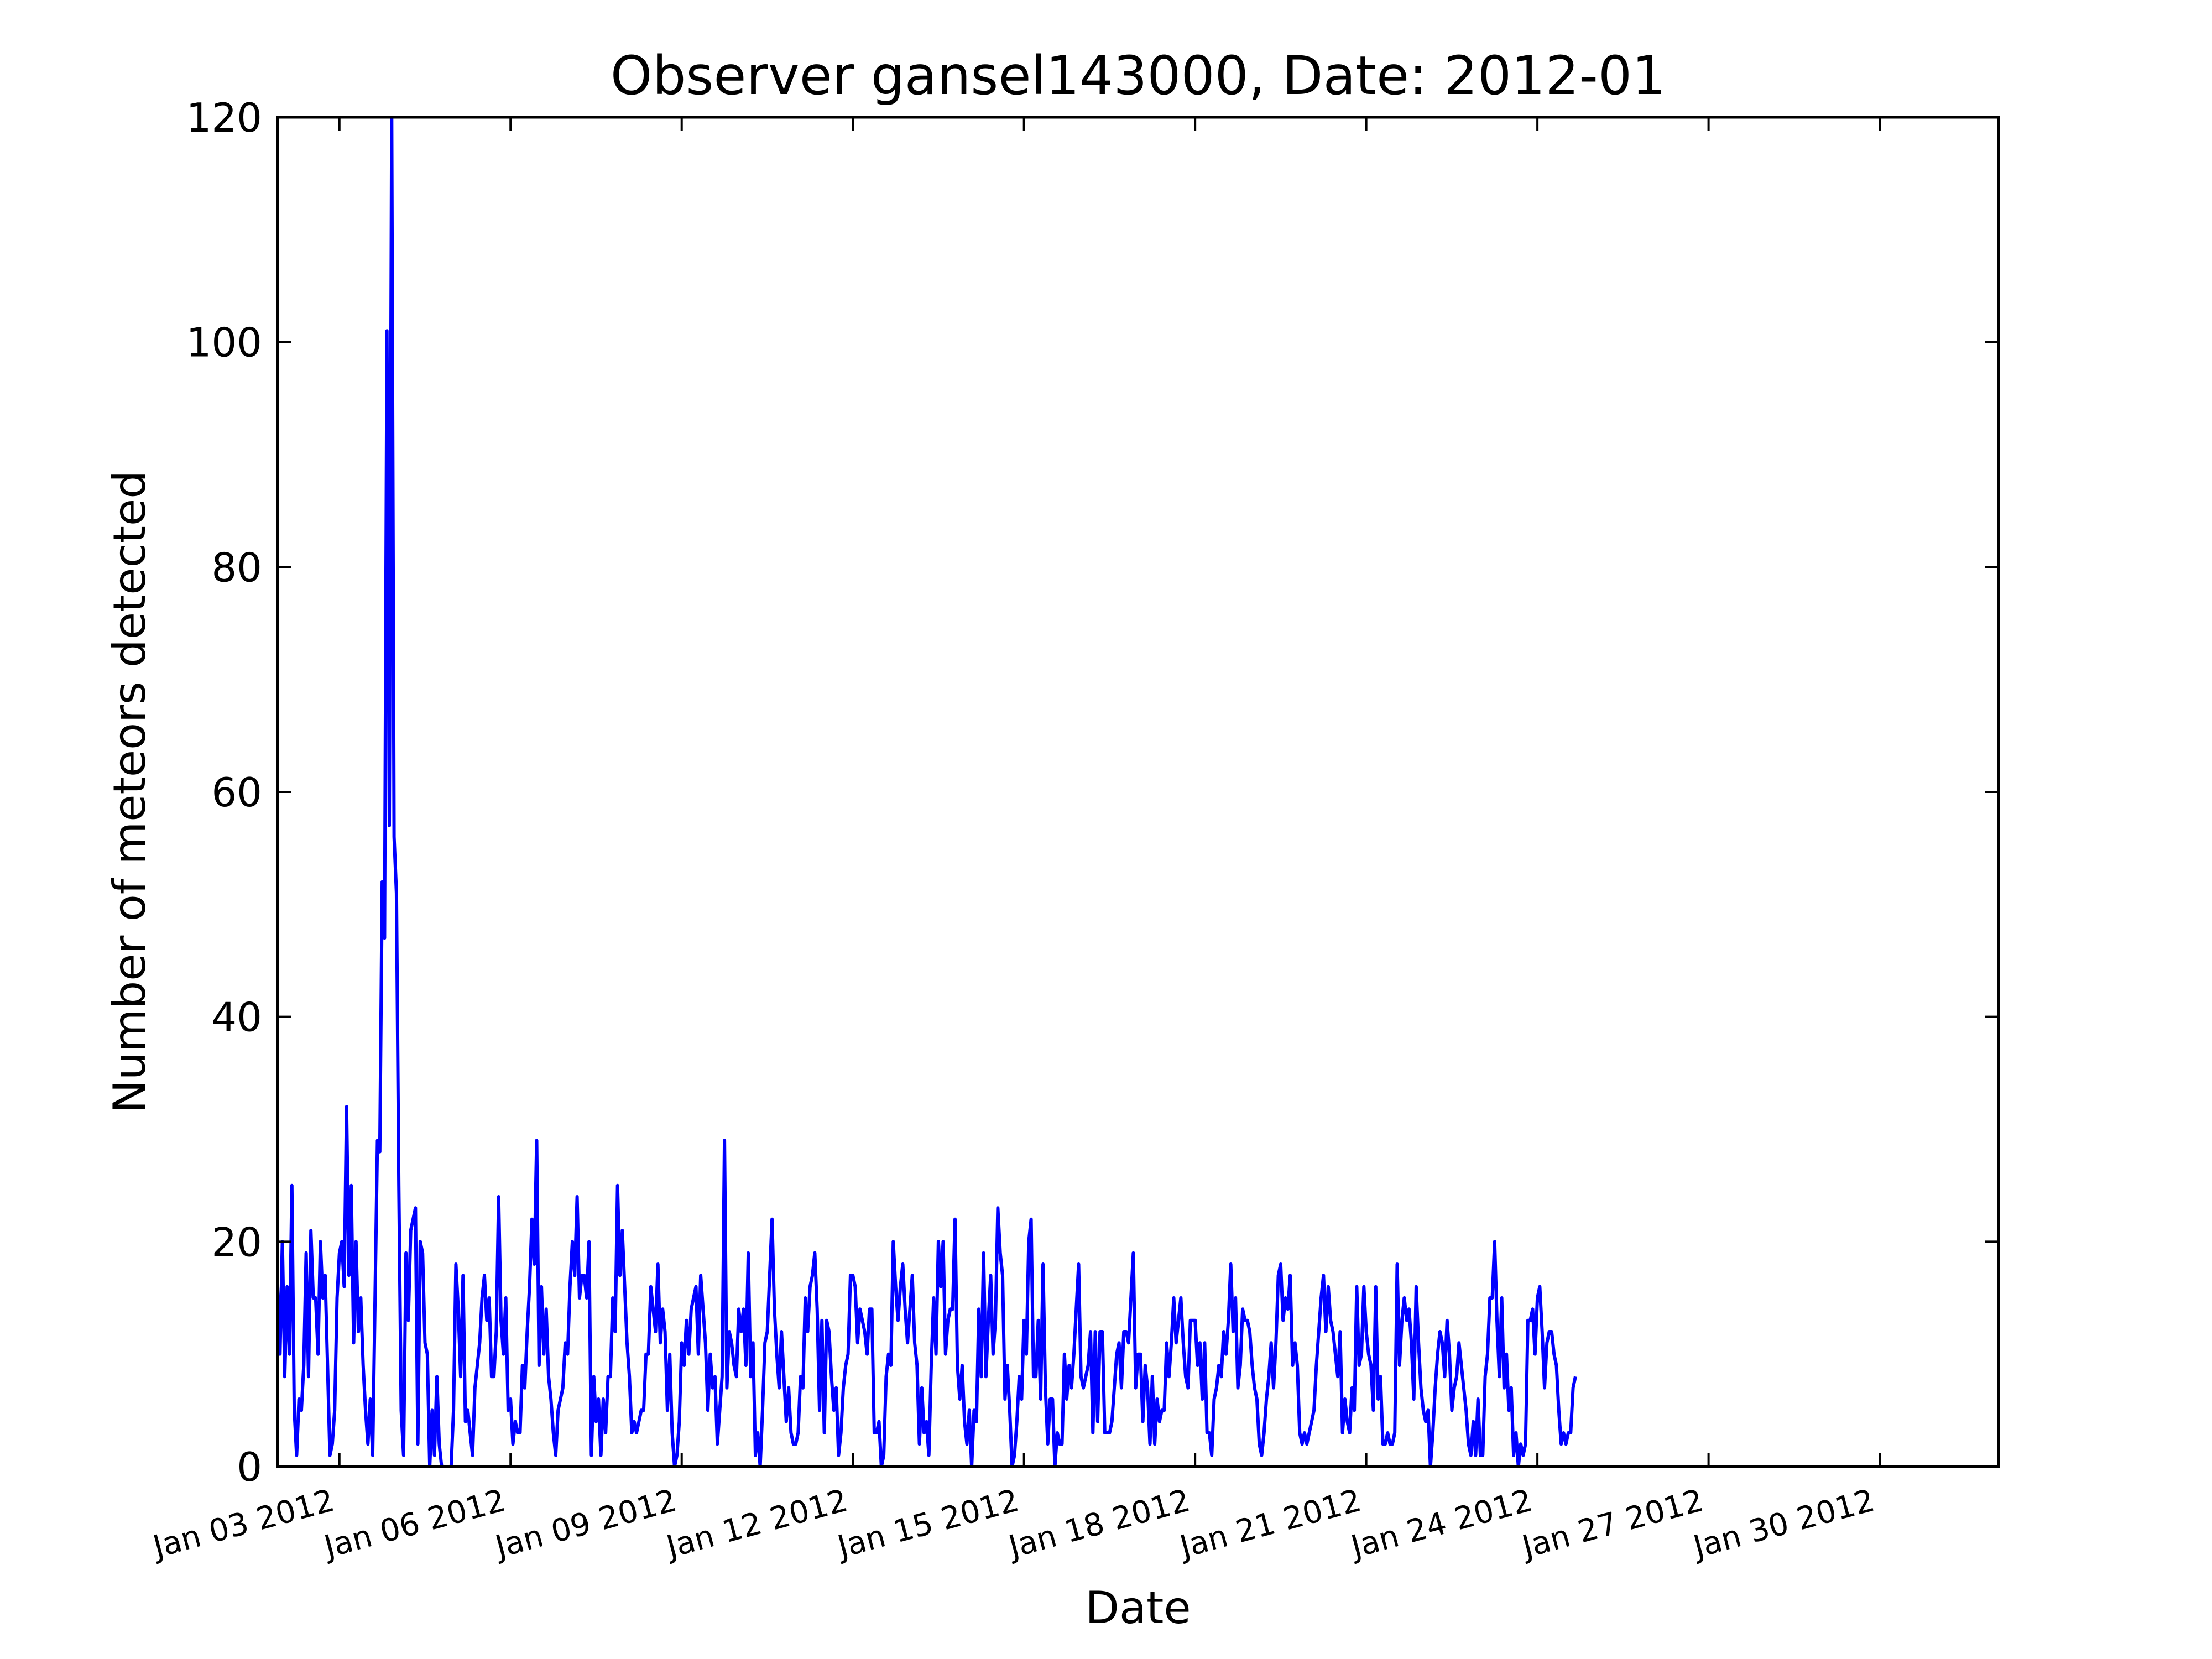 The height and width of the screenshot is (1659, 2212). Describe the element at coordinates (1099, 1524) in the screenshot. I see `x-tick-label: Jan 18 2012` at that location.